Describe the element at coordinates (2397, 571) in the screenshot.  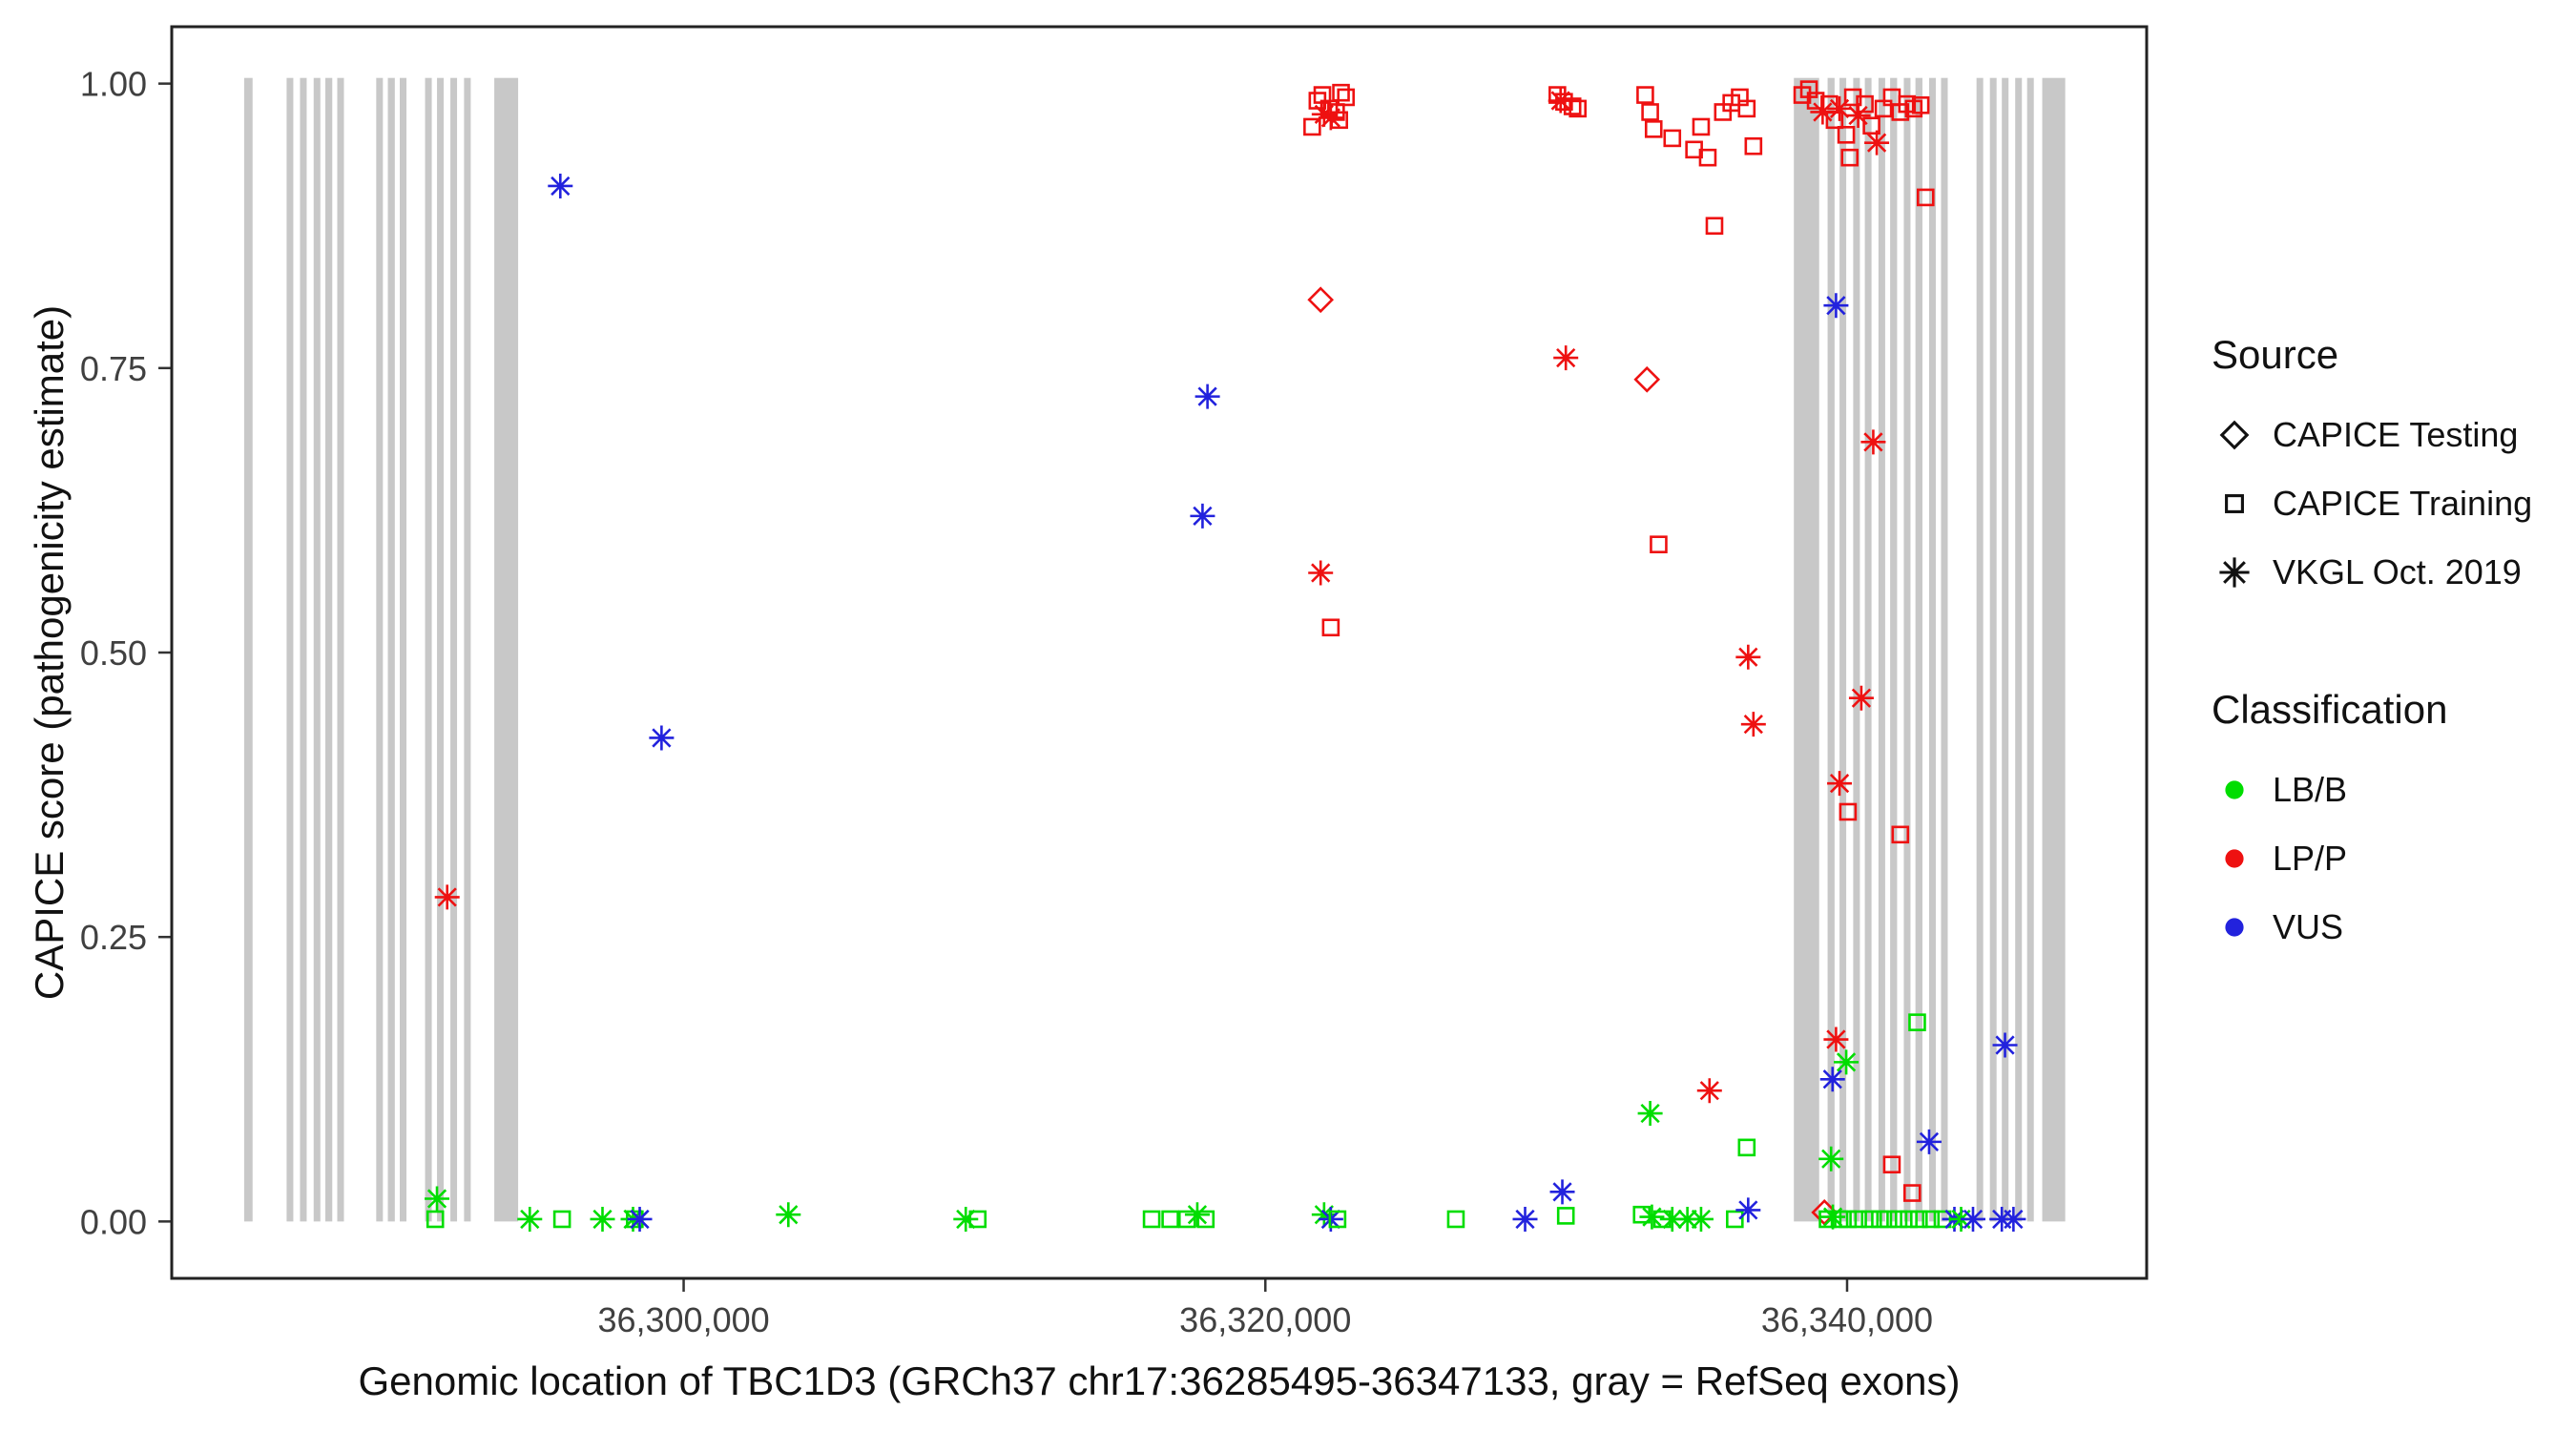
I see `legend-label-vkgl: VKGL Oct. 2019` at that location.